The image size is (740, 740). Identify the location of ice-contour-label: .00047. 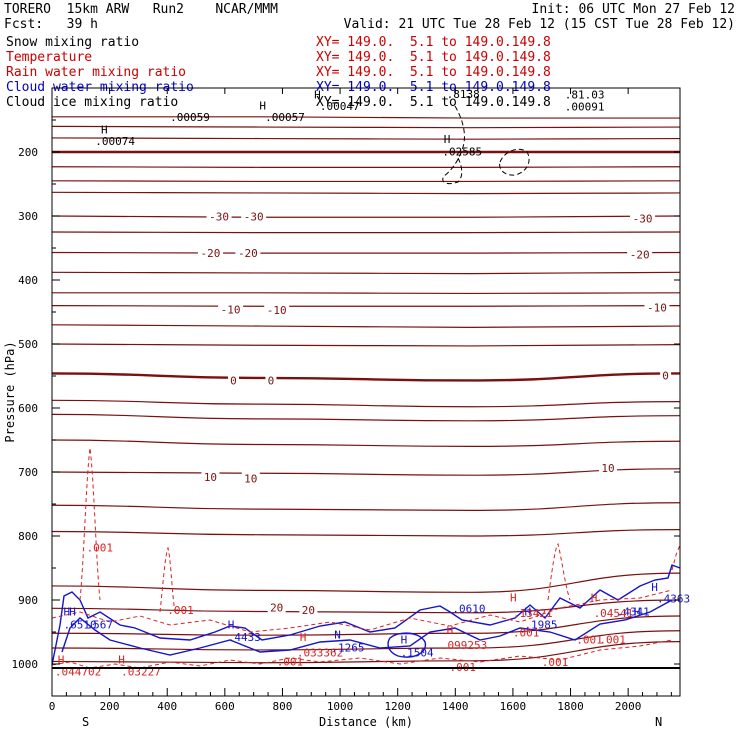
(340, 106).